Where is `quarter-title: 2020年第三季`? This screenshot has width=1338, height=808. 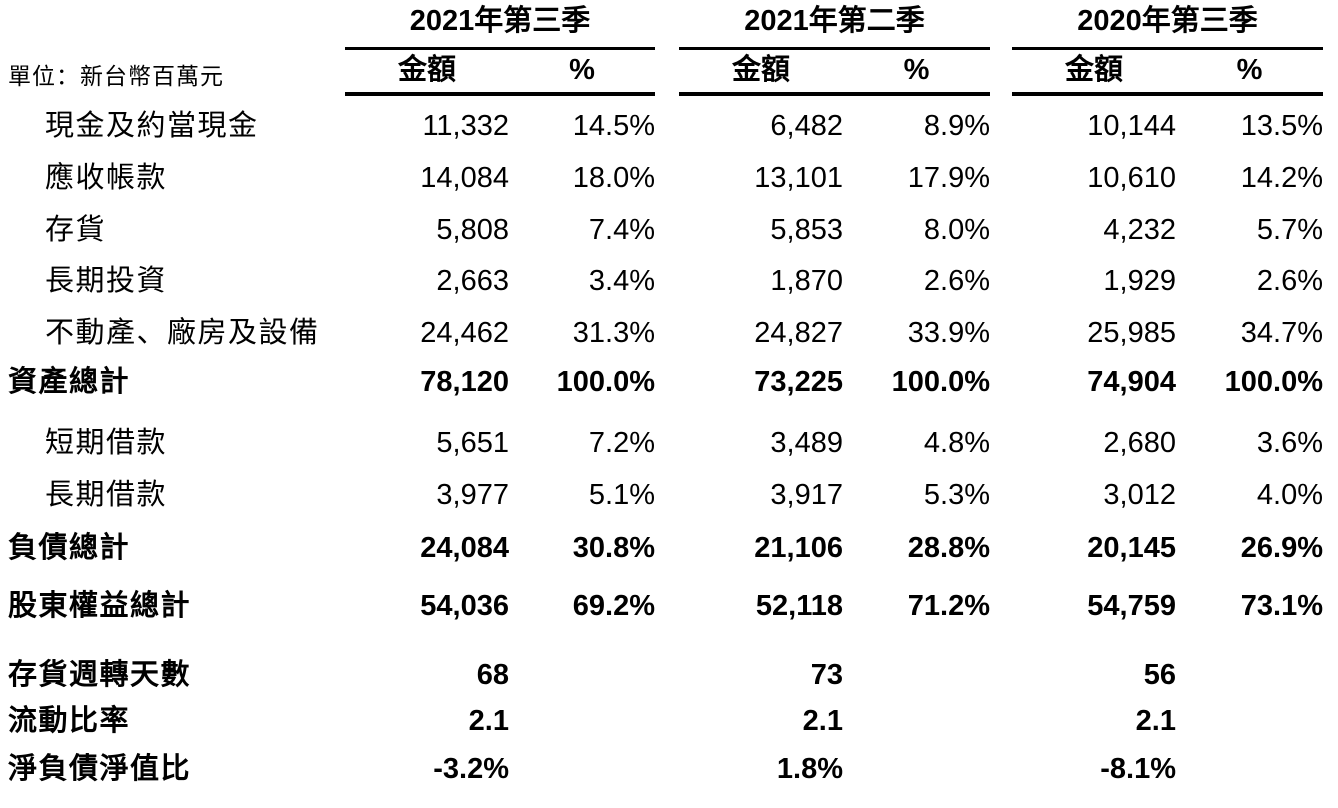 quarter-title: 2020年第三季 is located at coordinates (1167, 21).